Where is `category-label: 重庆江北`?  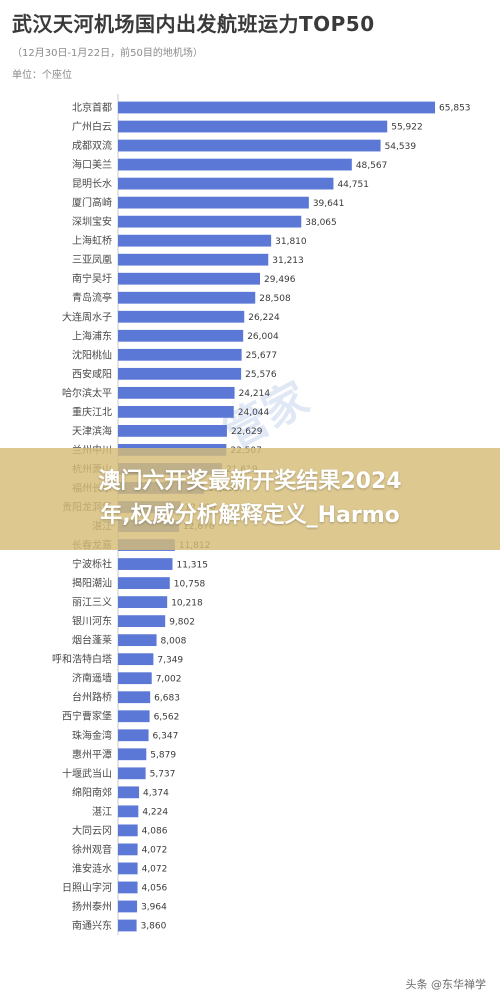
category-label: 重庆江北 is located at coordinates (92, 411).